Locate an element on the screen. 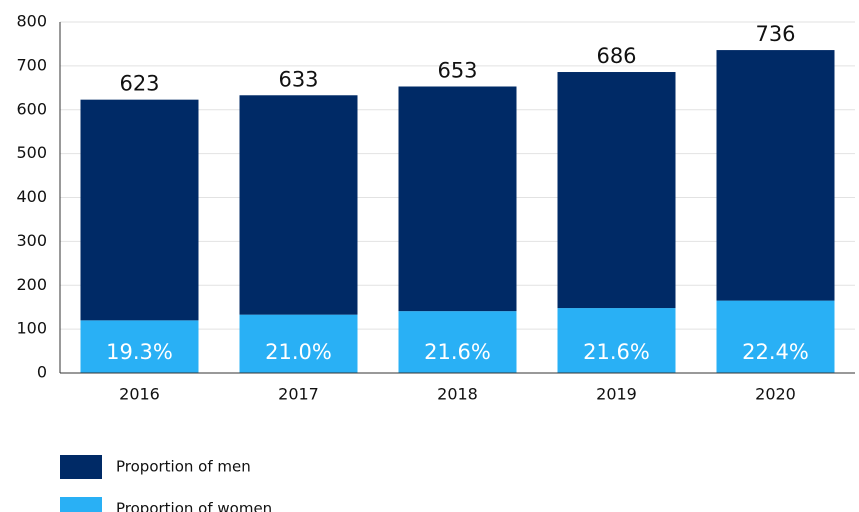 This screenshot has height=512, width=859. legend-label: Proportion of men is located at coordinates (183, 467).